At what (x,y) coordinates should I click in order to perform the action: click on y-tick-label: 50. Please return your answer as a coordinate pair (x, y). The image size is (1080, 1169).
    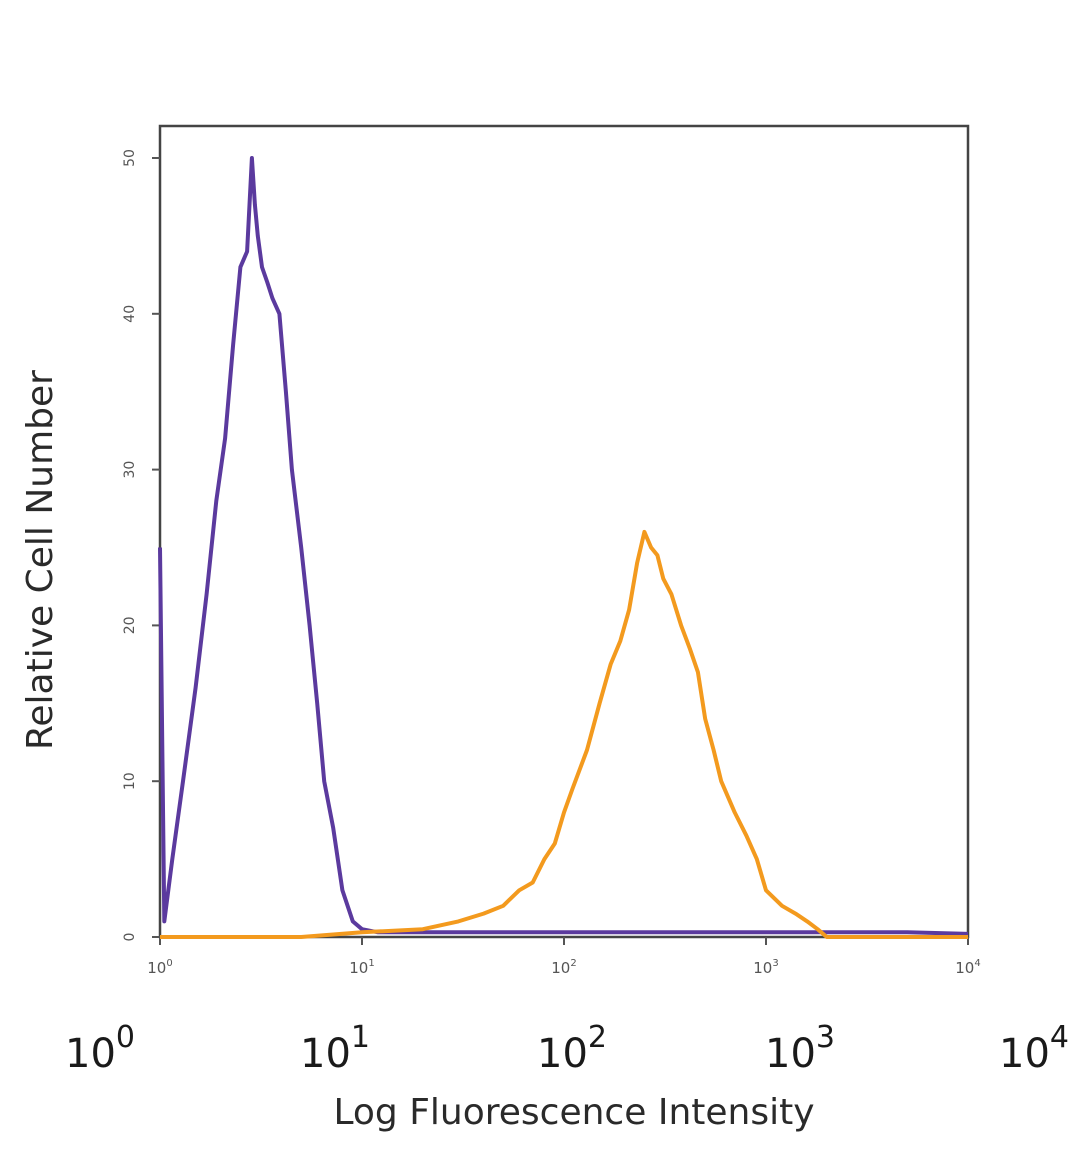
    Looking at the image, I should click on (130, 158).